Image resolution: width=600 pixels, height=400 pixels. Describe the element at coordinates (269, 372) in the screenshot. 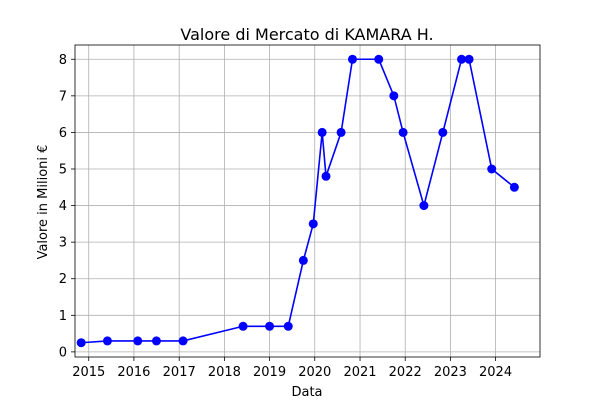

I see `x-tick-label: 2019` at that location.